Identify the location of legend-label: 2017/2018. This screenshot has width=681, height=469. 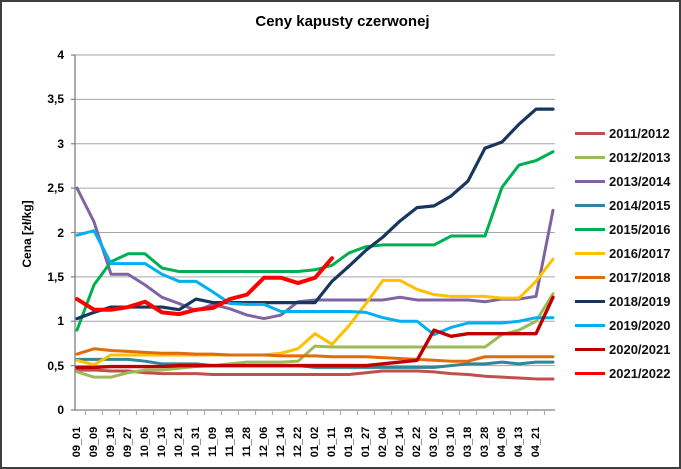
(640, 277).